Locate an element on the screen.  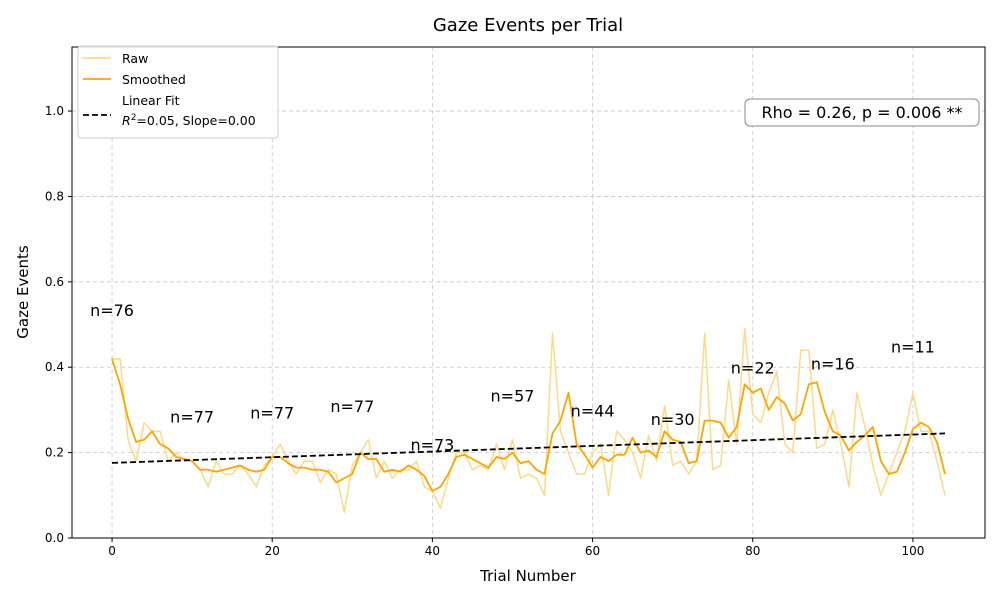
y-tick-label: 0.0 is located at coordinates (54, 538).